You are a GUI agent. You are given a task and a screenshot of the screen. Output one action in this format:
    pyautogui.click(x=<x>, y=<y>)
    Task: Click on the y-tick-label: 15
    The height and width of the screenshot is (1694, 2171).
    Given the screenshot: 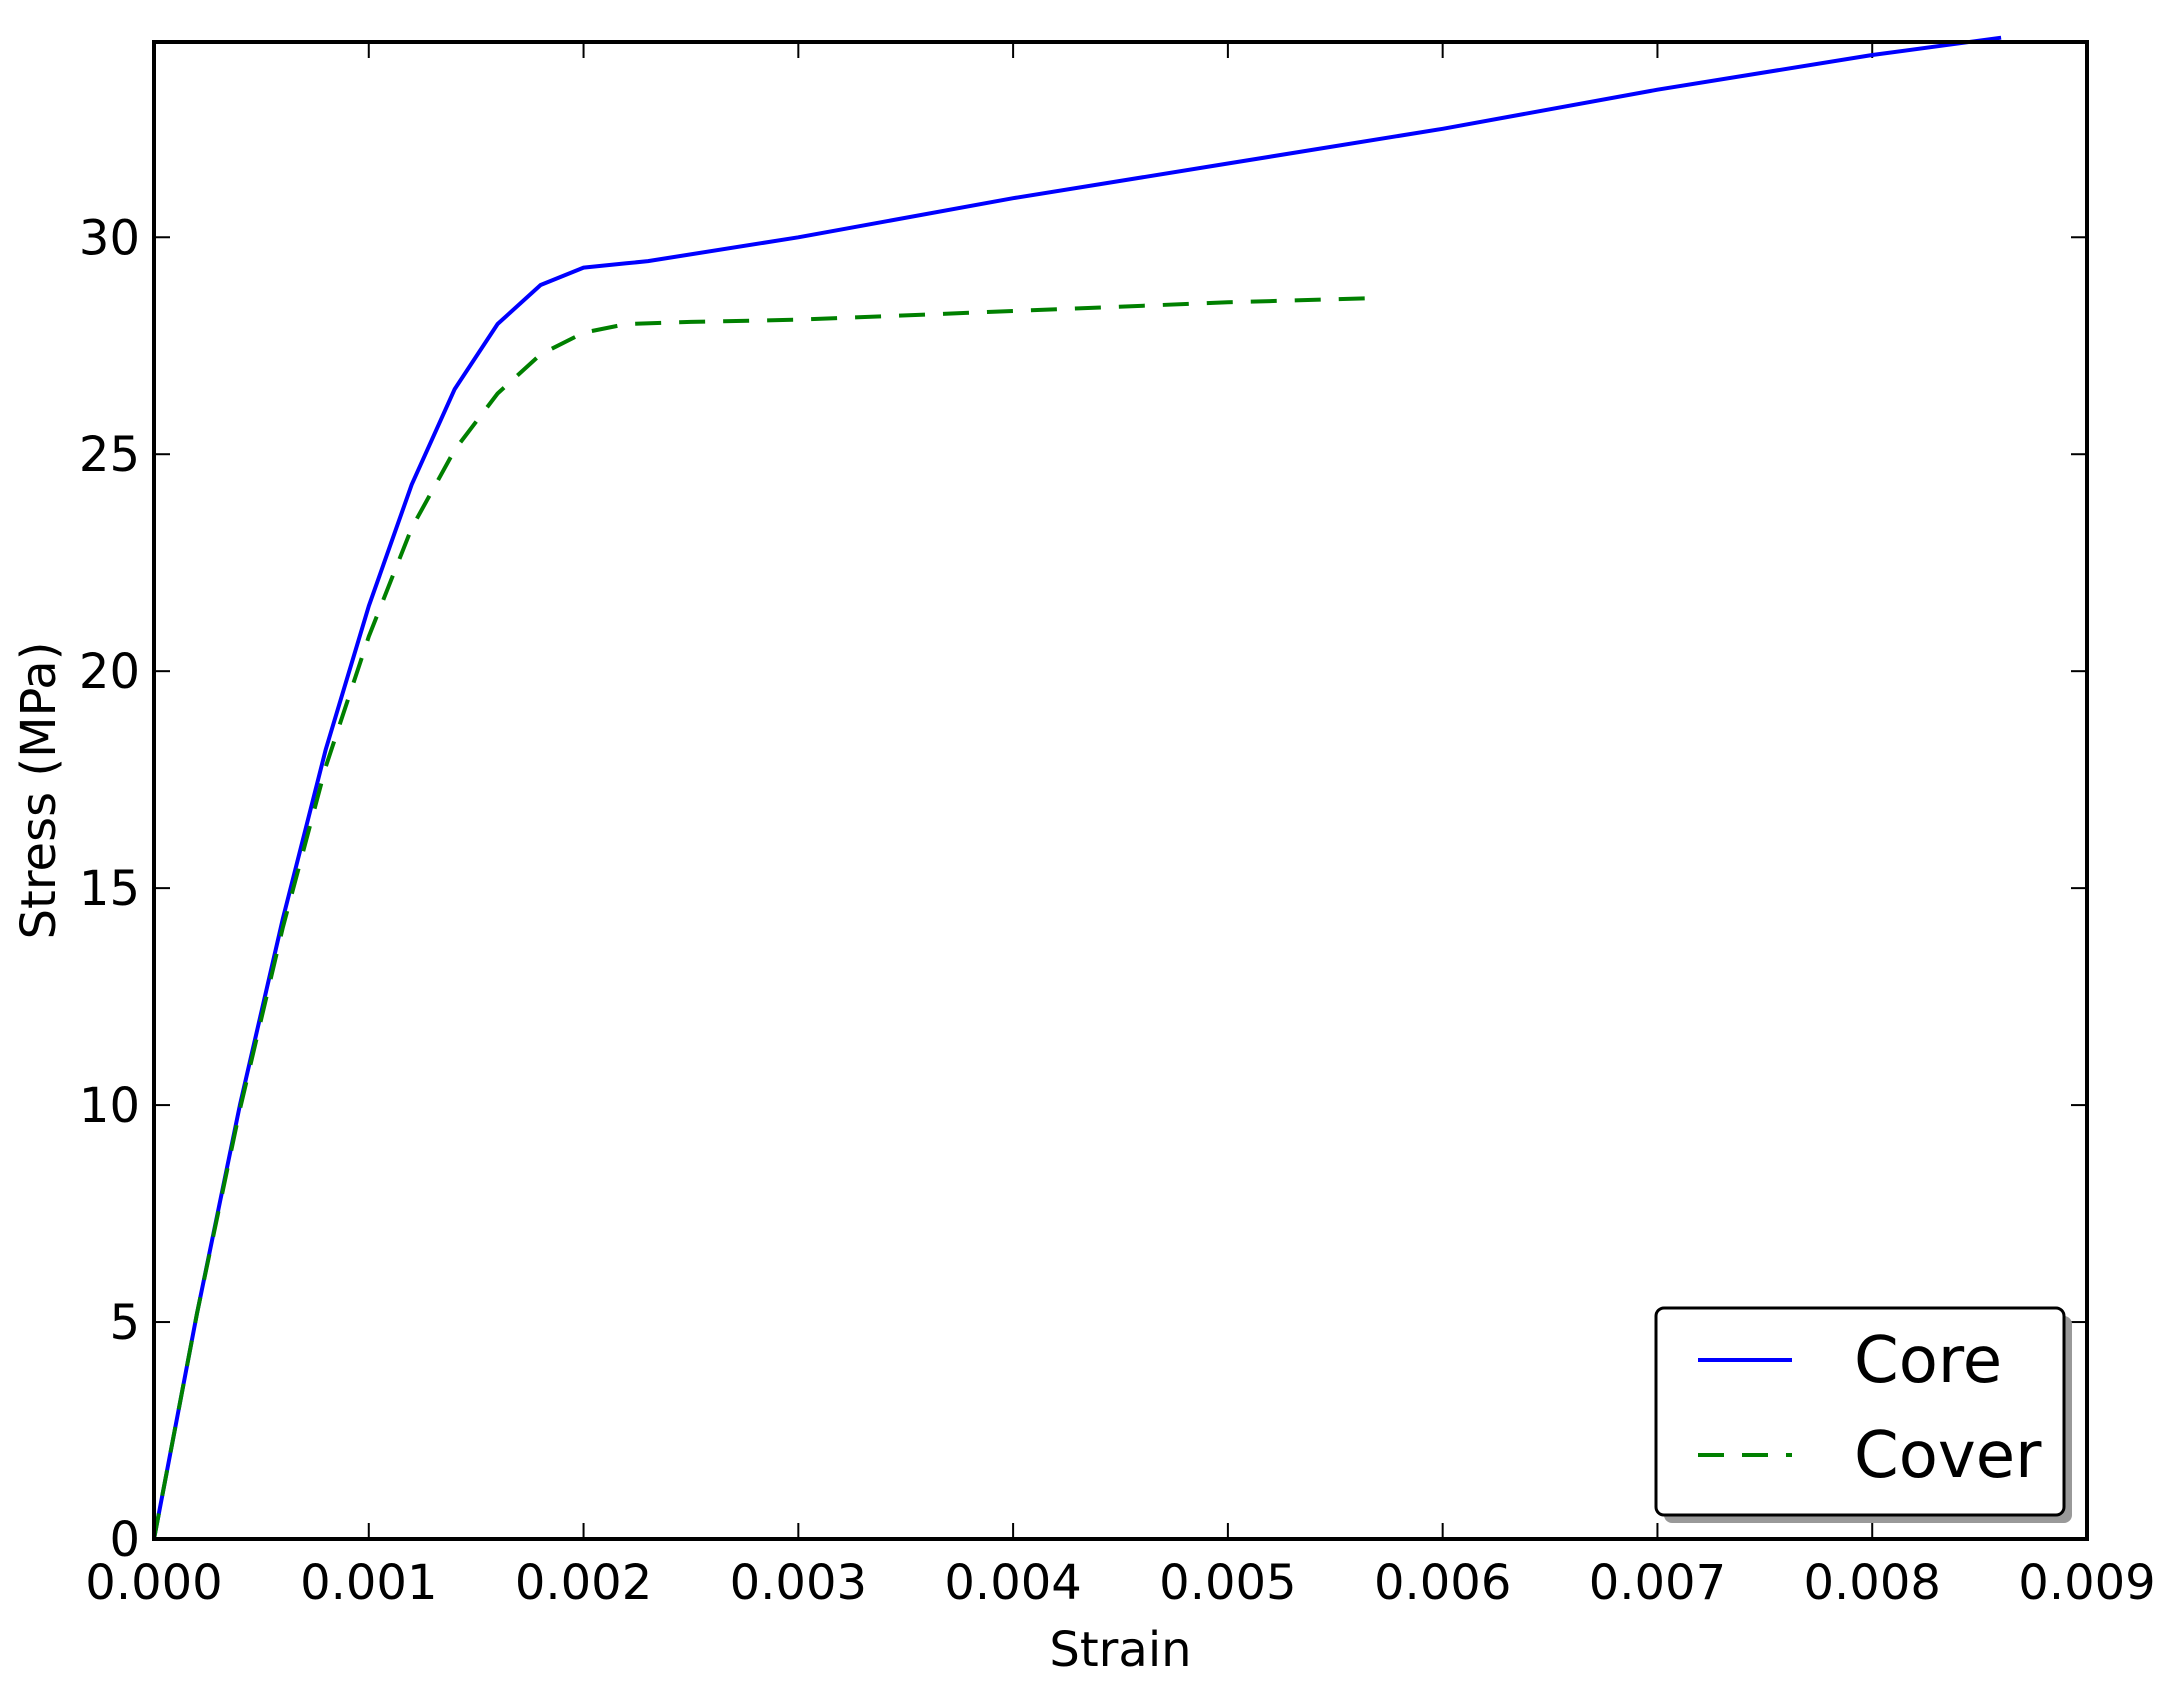 What is the action you would take?
    pyautogui.click(x=109, y=889)
    